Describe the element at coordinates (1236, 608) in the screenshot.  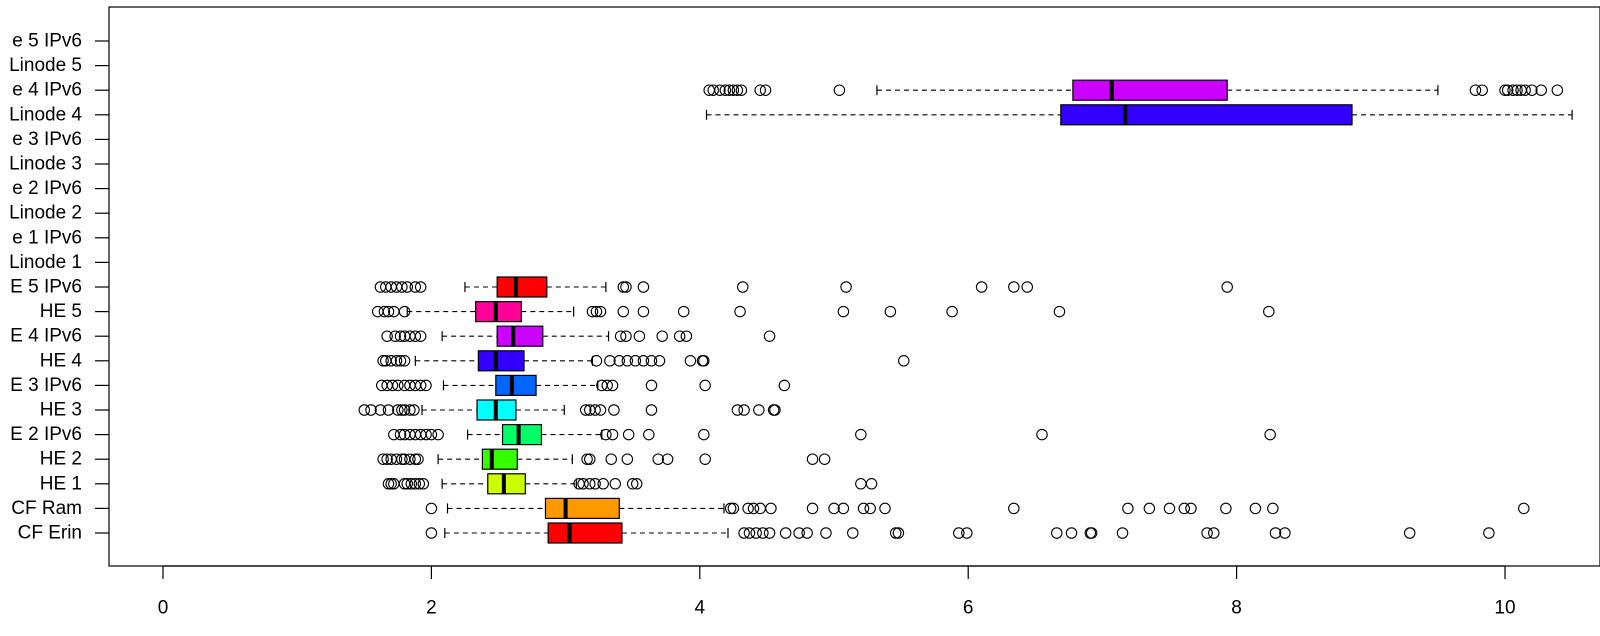
I see `x-tick-label: 8` at that location.